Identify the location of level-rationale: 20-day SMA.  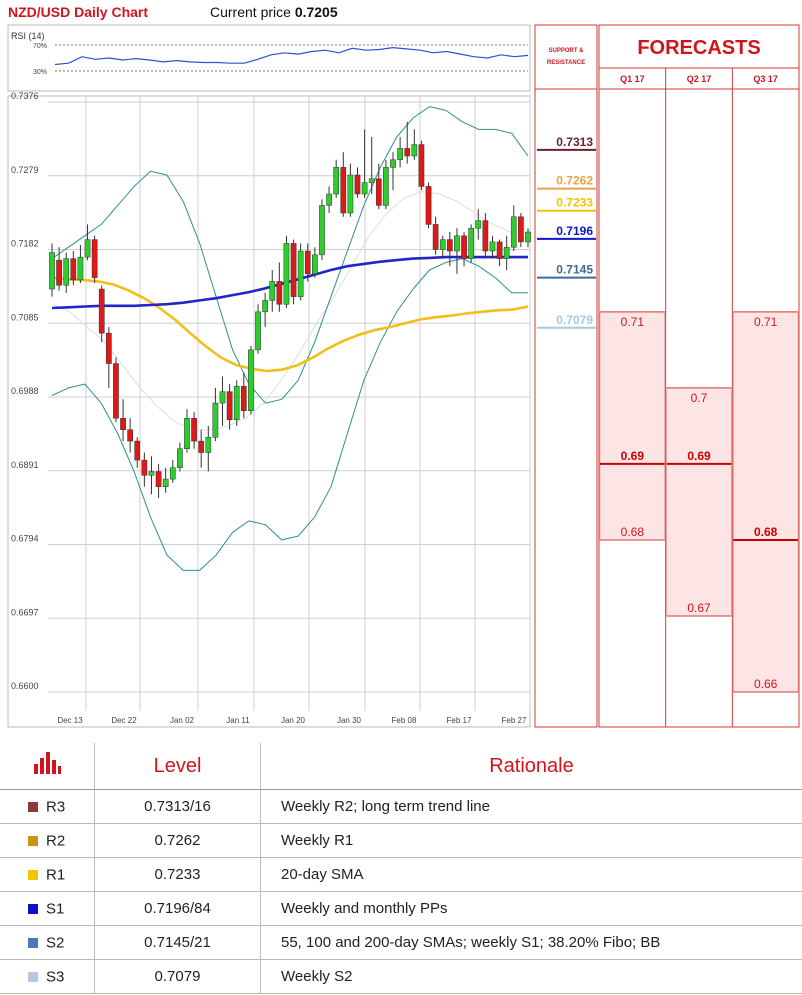
(531, 874).